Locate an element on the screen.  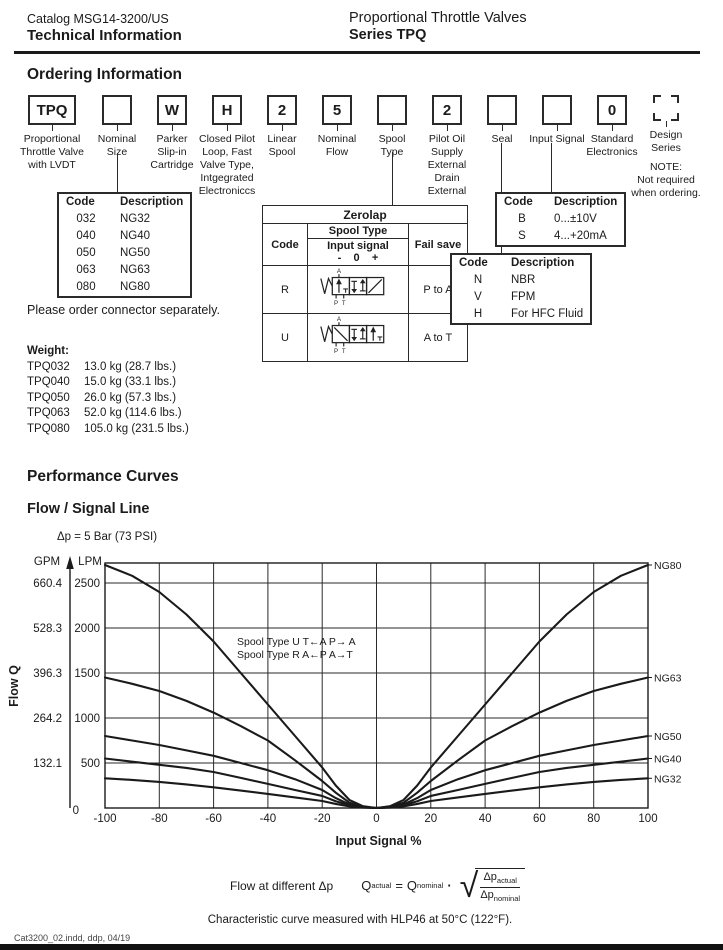
seal-table: Code Description N NBR V FPM H For HFC Fluid is located at coordinates (521, 289).